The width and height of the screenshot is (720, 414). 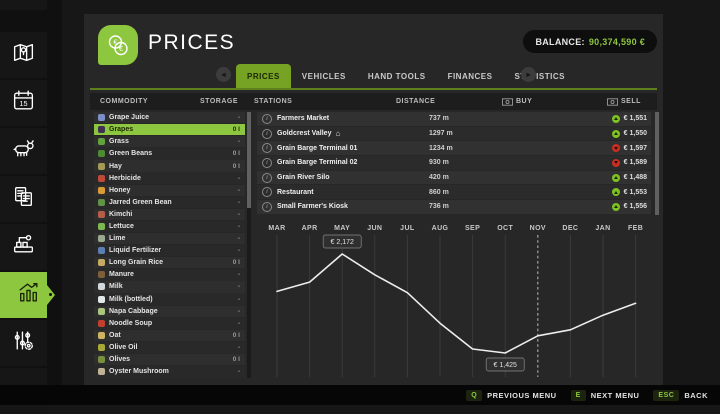 What do you see at coordinates (23, 343) in the screenshot?
I see `sidebar-item-settings` at bounding box center [23, 343].